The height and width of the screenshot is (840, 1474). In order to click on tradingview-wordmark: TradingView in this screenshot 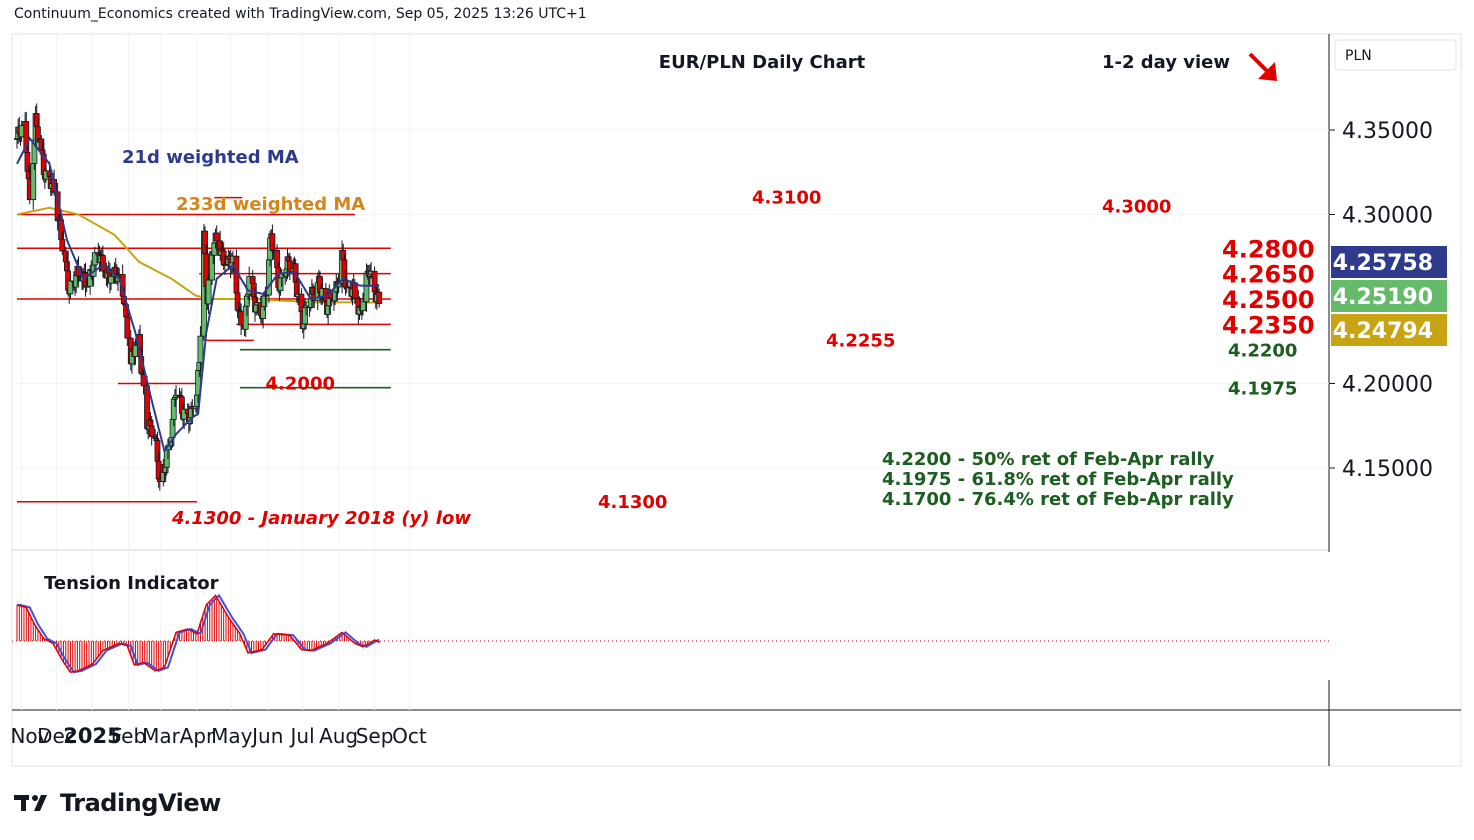, I will do `click(140, 803)`.